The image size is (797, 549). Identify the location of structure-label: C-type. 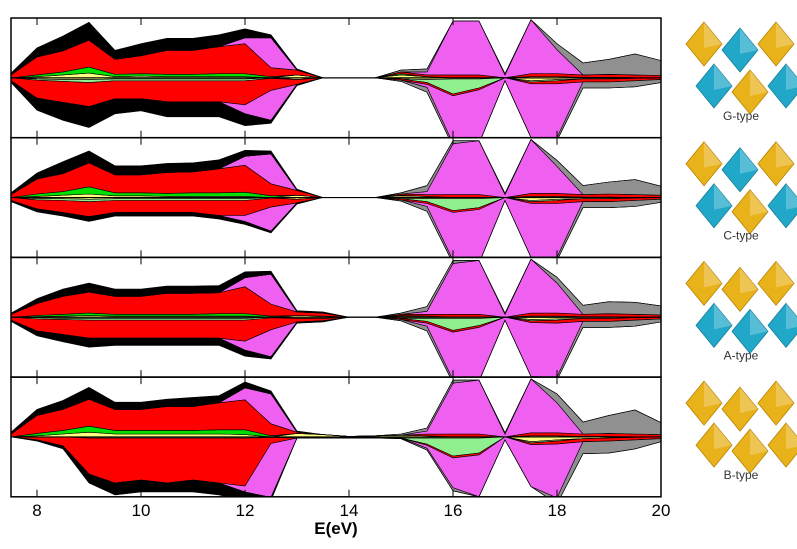
(741, 236).